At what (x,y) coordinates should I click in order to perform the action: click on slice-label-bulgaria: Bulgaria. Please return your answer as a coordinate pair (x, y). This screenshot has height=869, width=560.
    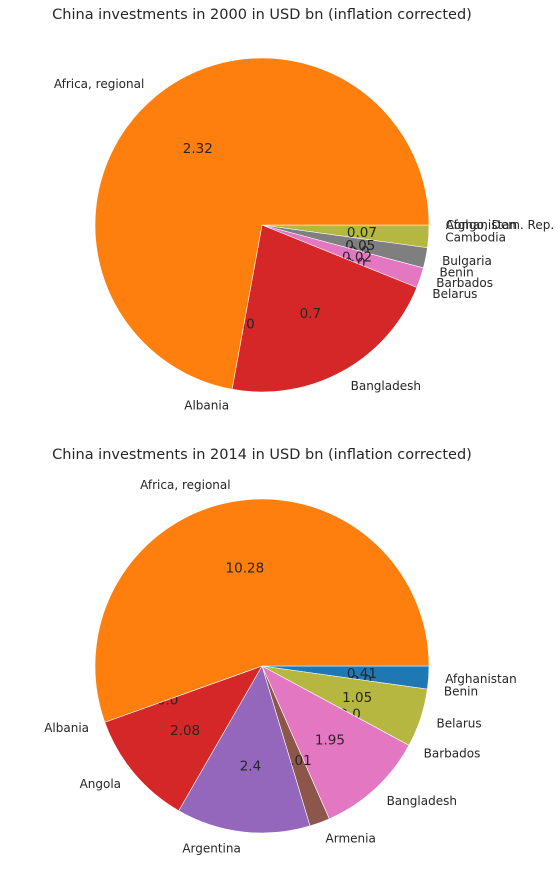
    Looking at the image, I should click on (467, 261).